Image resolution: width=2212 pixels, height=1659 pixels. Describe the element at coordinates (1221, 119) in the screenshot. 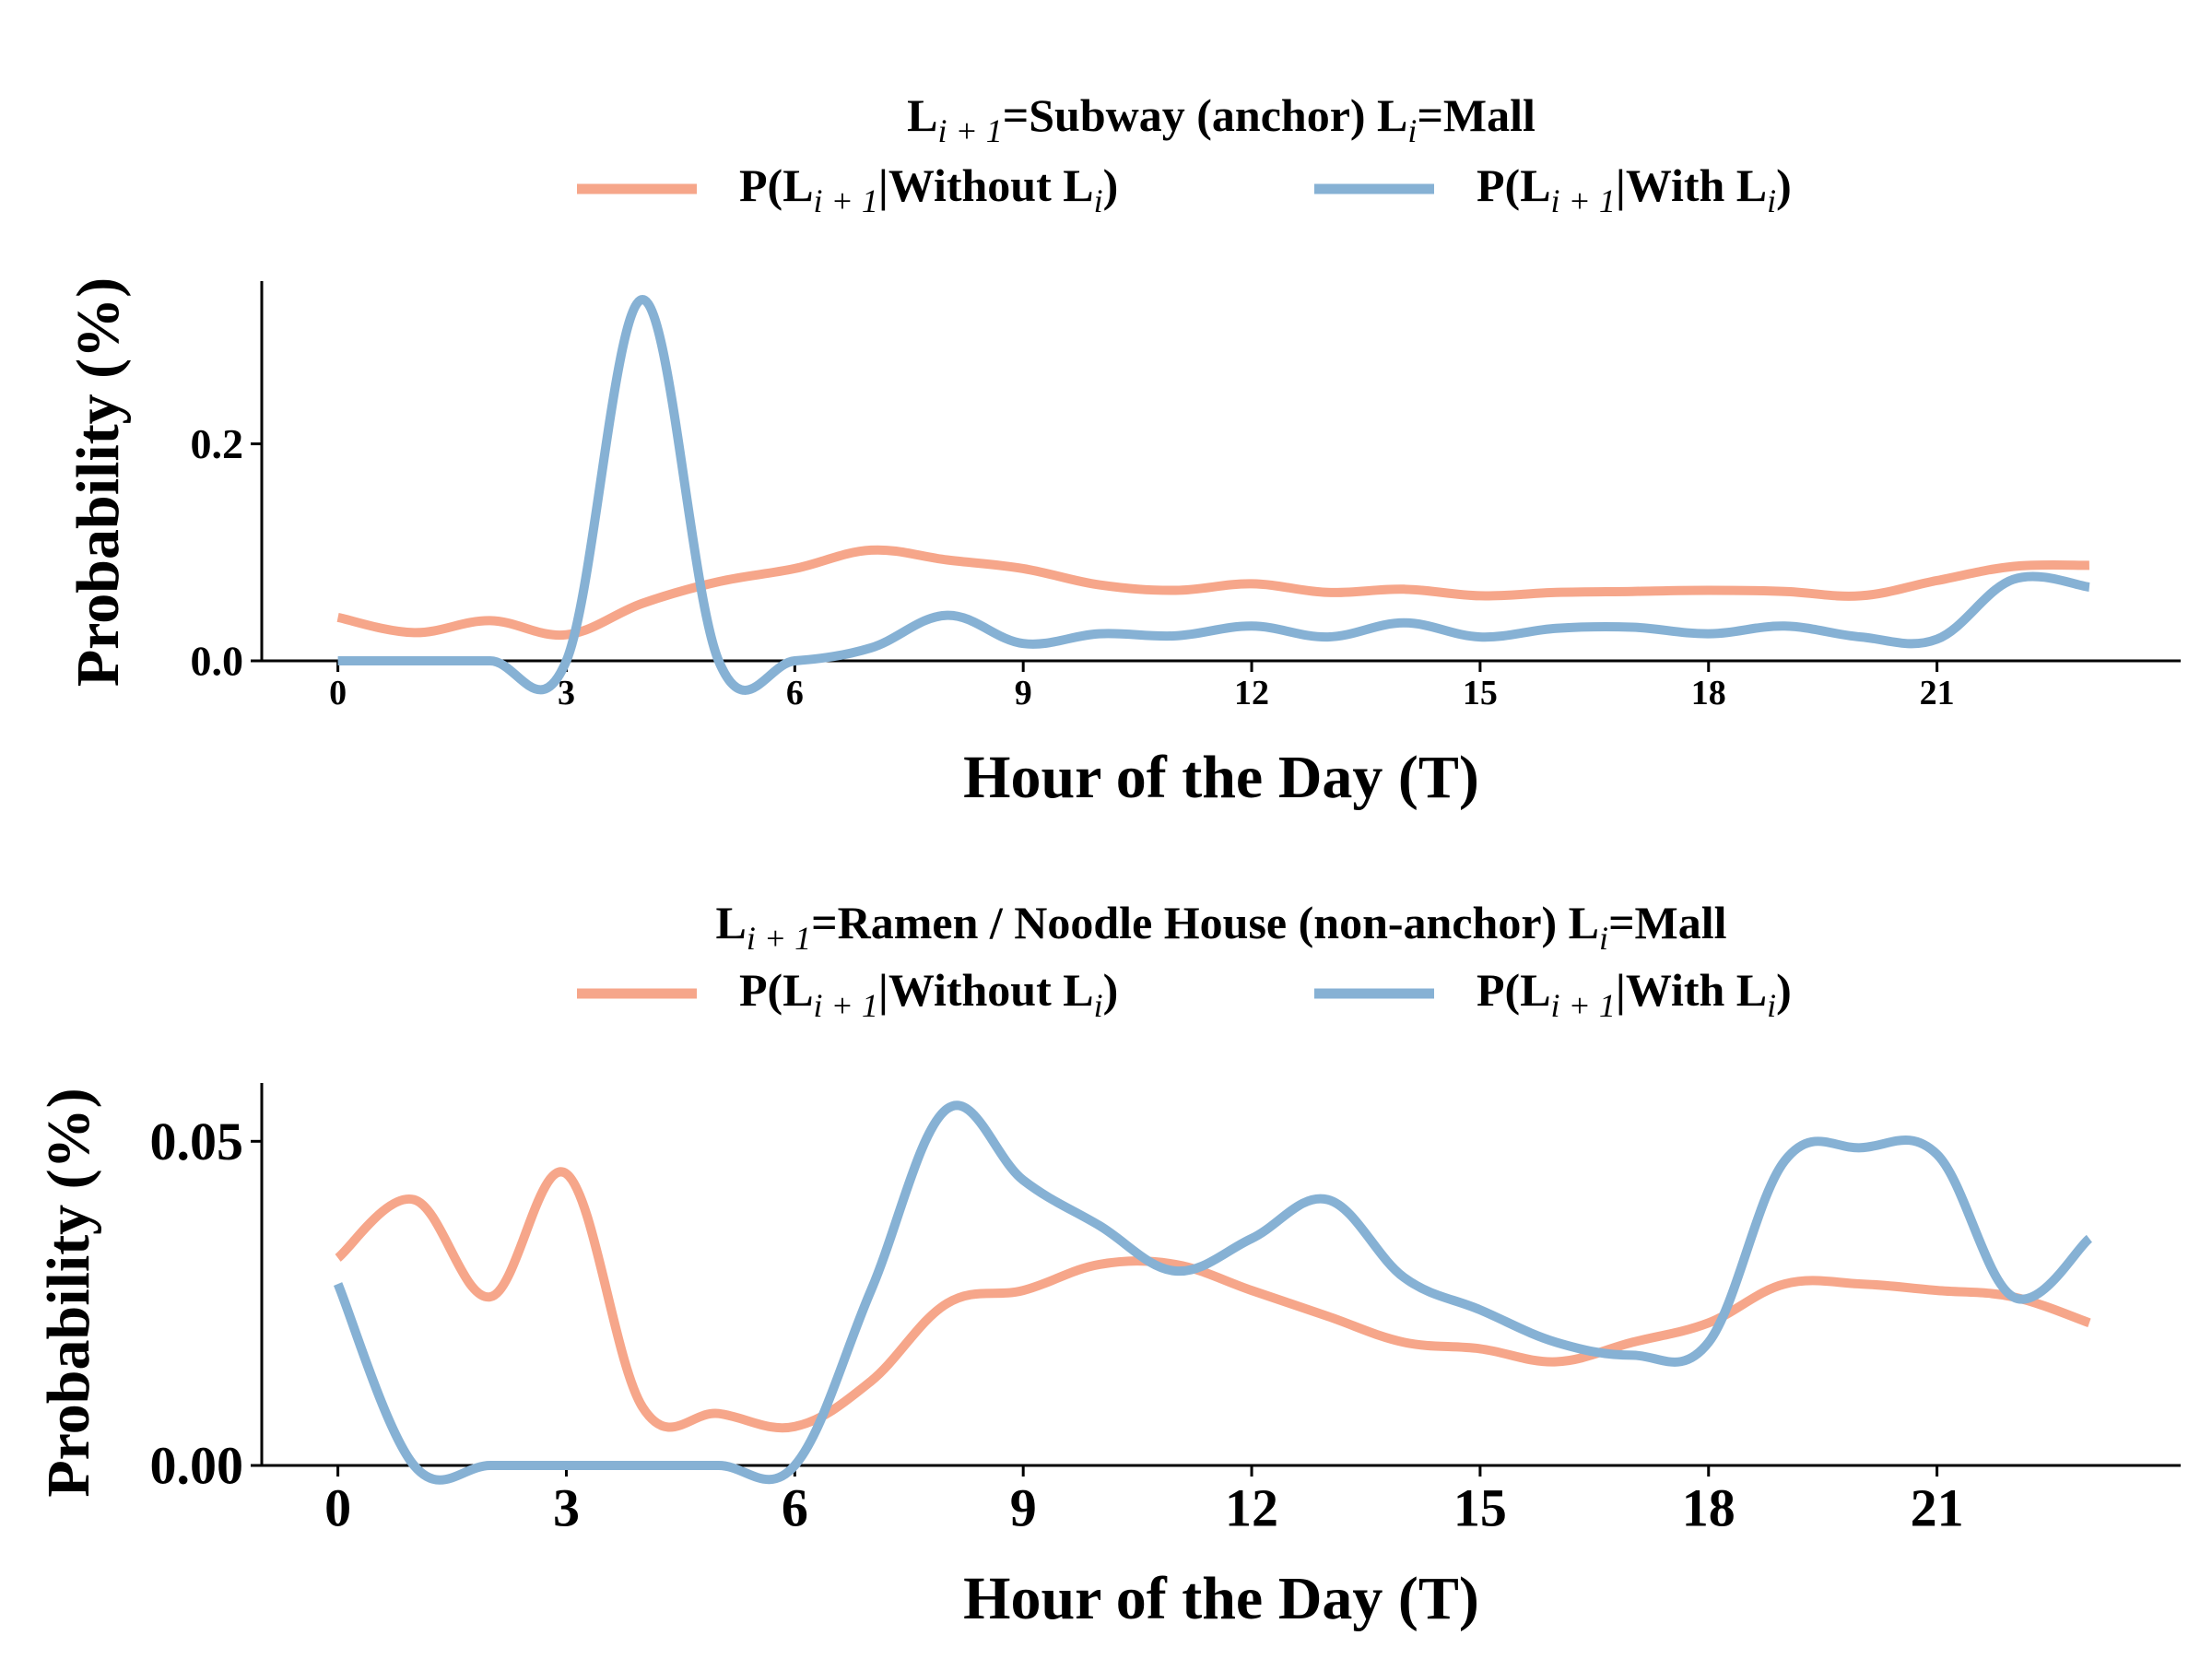

I see `chart-title: Li + 1=Subway (anchor) Li=Mall` at that location.